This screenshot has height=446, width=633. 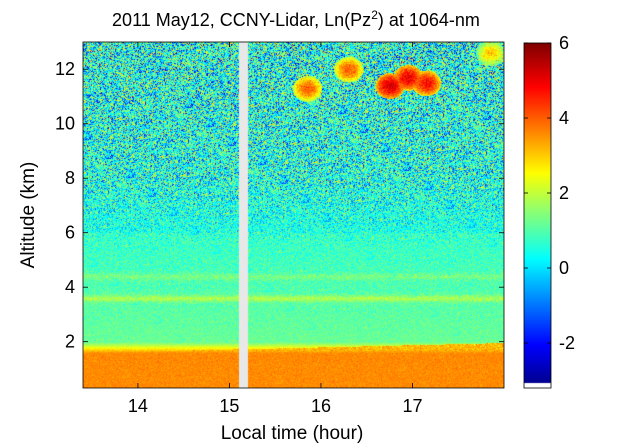 What do you see at coordinates (138, 406) in the screenshot?
I see `x-tick-label: 14` at bounding box center [138, 406].